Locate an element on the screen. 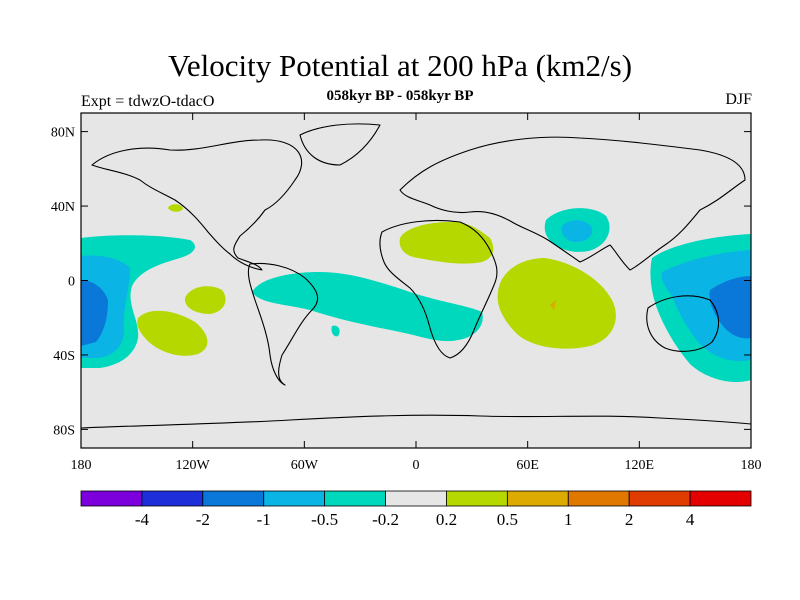 Image resolution: width=800 pixels, height=600 pixels. colorbar: -4 -2 -1 -0.5 -0.2 0.2 0.5 1 2 4 is located at coordinates (416, 509).